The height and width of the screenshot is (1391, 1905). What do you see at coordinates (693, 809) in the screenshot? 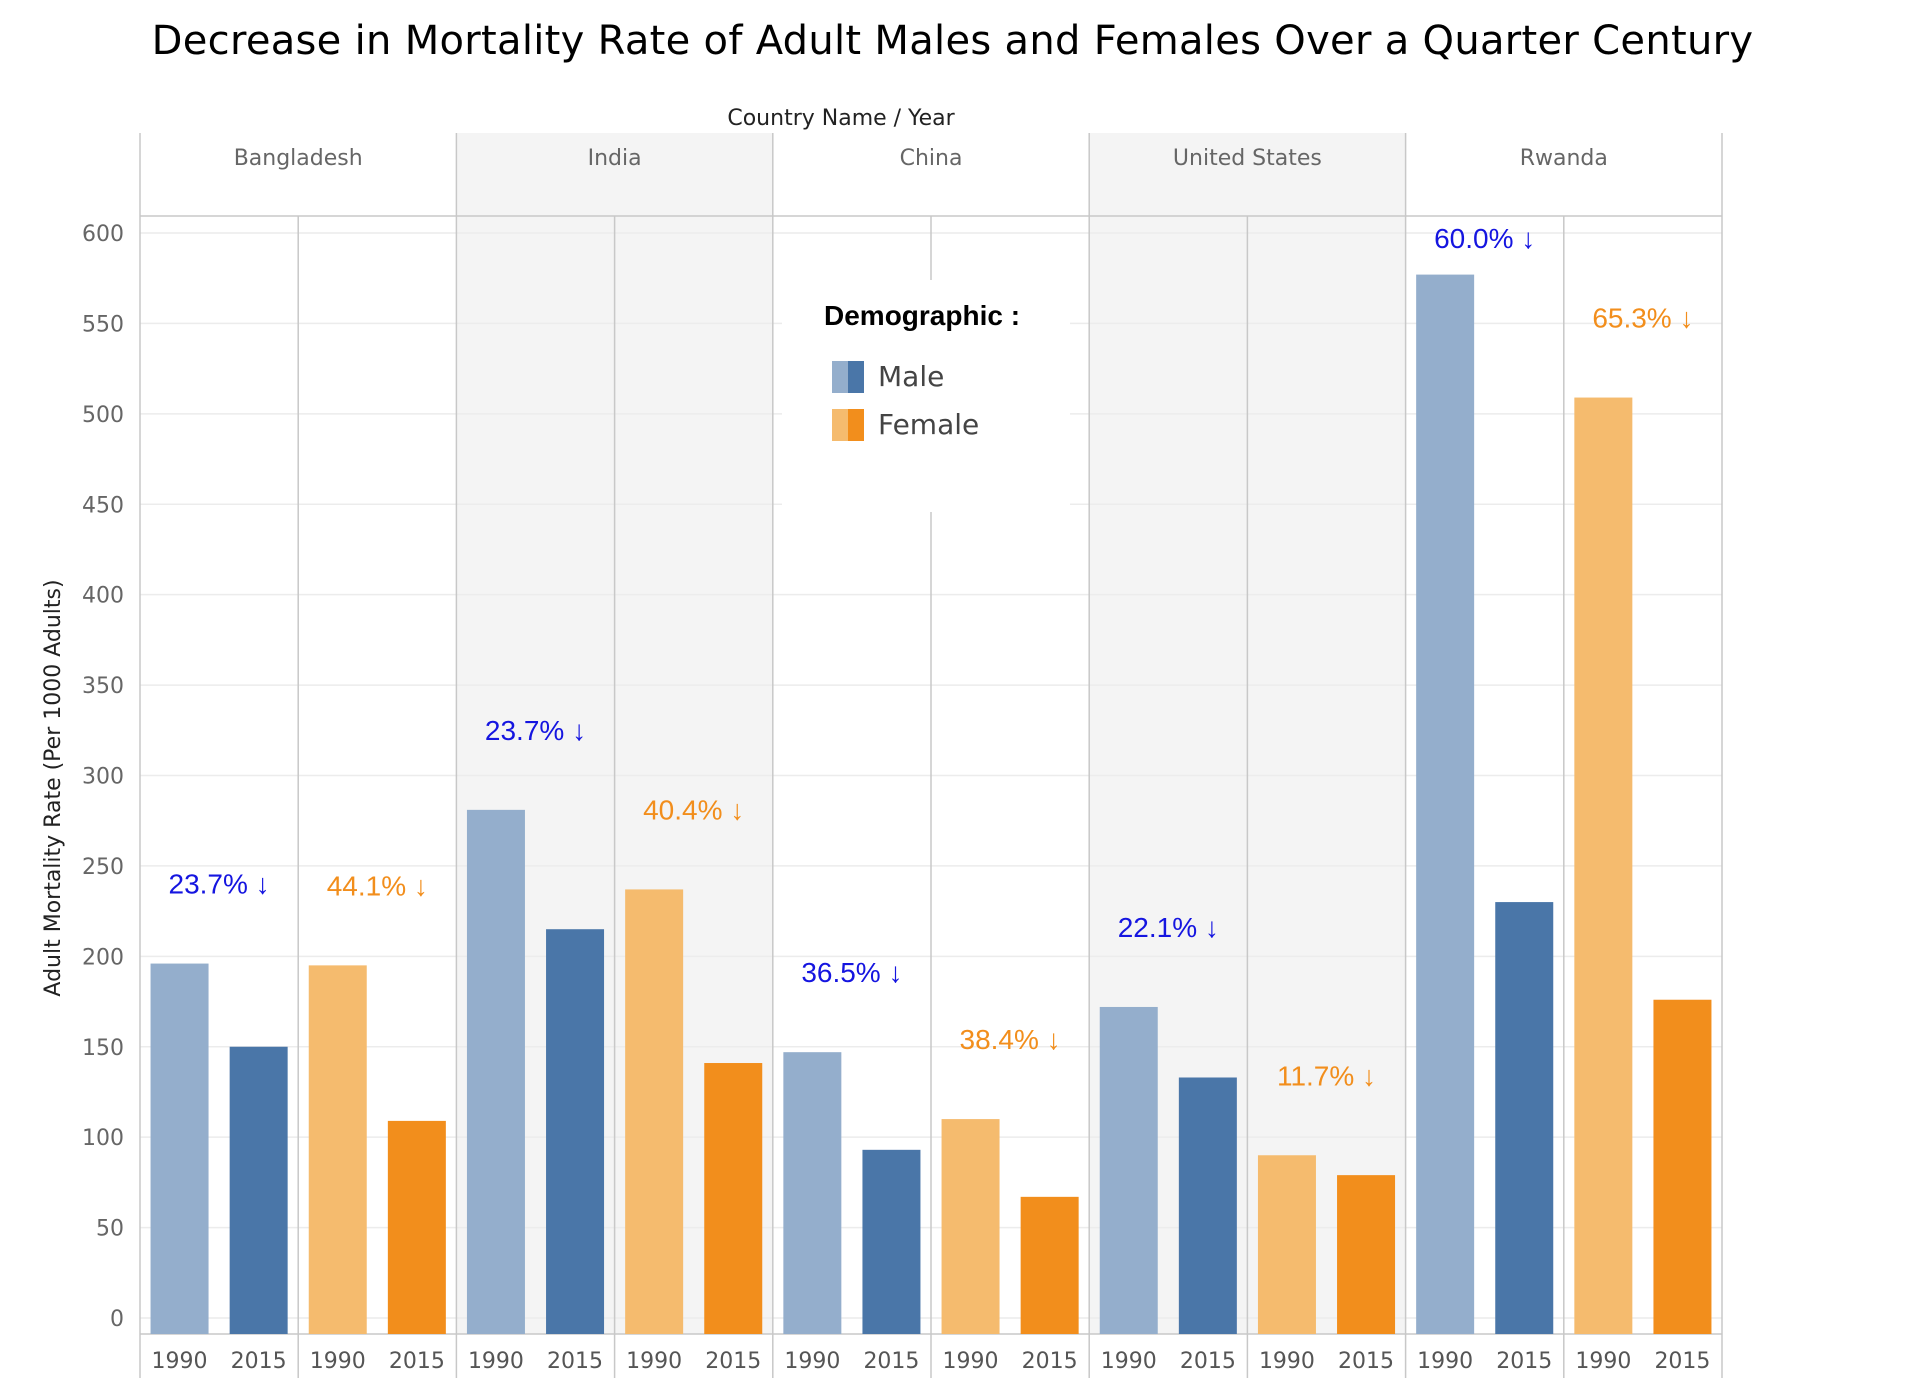
I see `decrease-label: 40.4% ↓` at bounding box center [693, 809].